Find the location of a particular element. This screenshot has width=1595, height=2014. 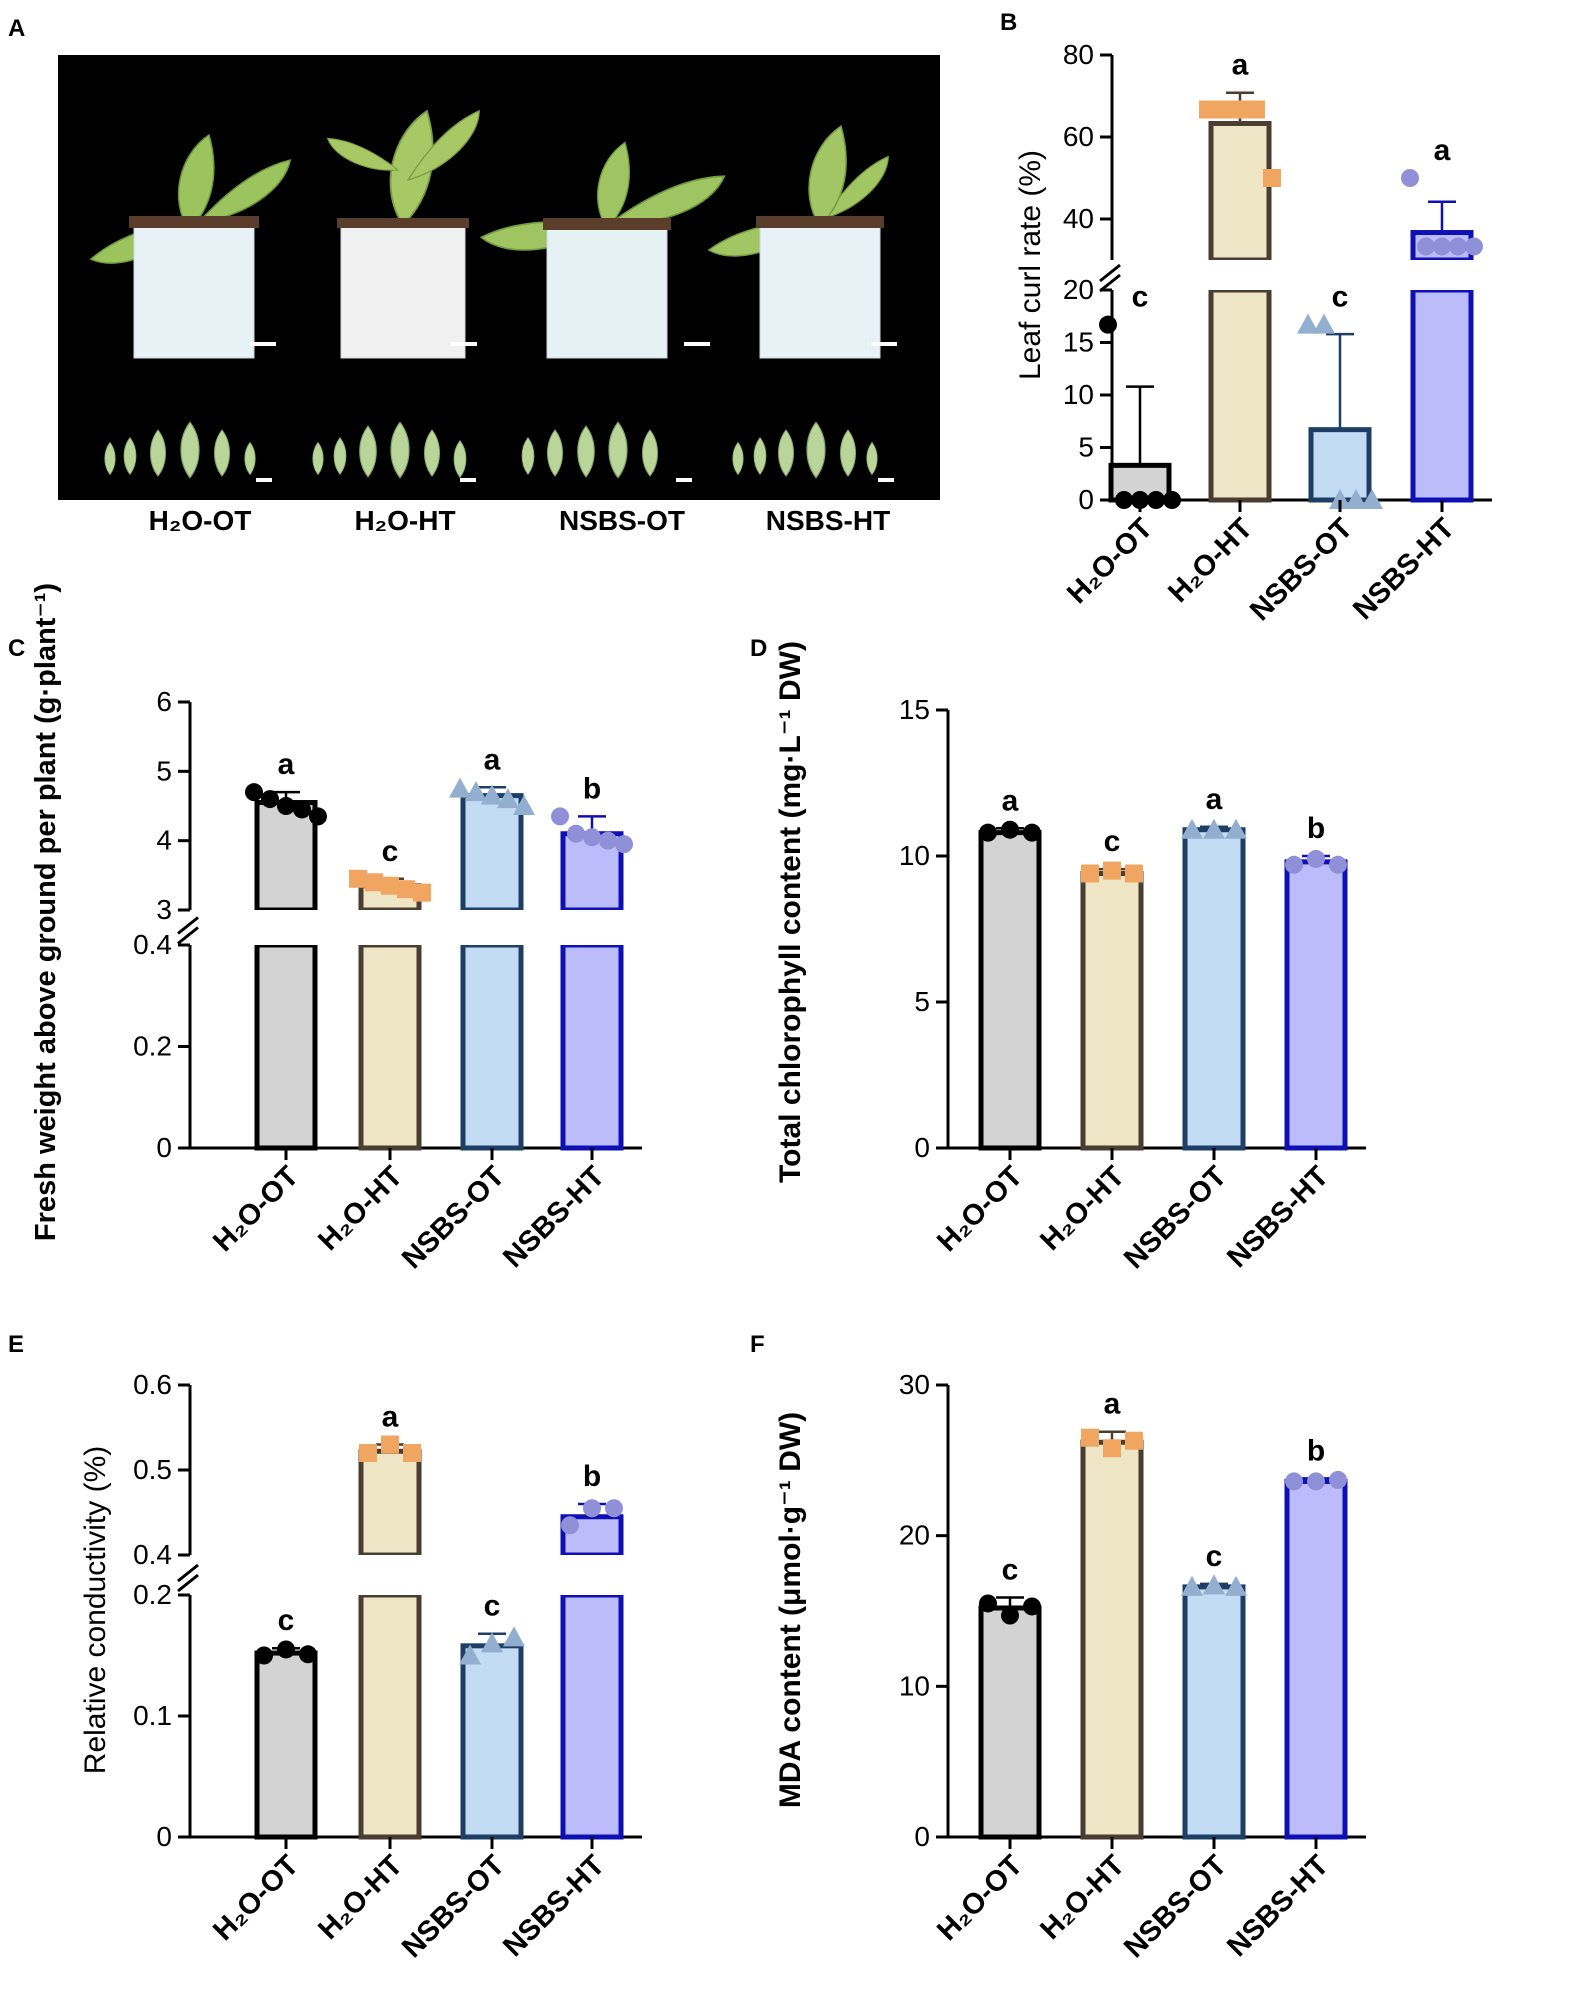

y-tick-label: 20 is located at coordinates (1078, 289).